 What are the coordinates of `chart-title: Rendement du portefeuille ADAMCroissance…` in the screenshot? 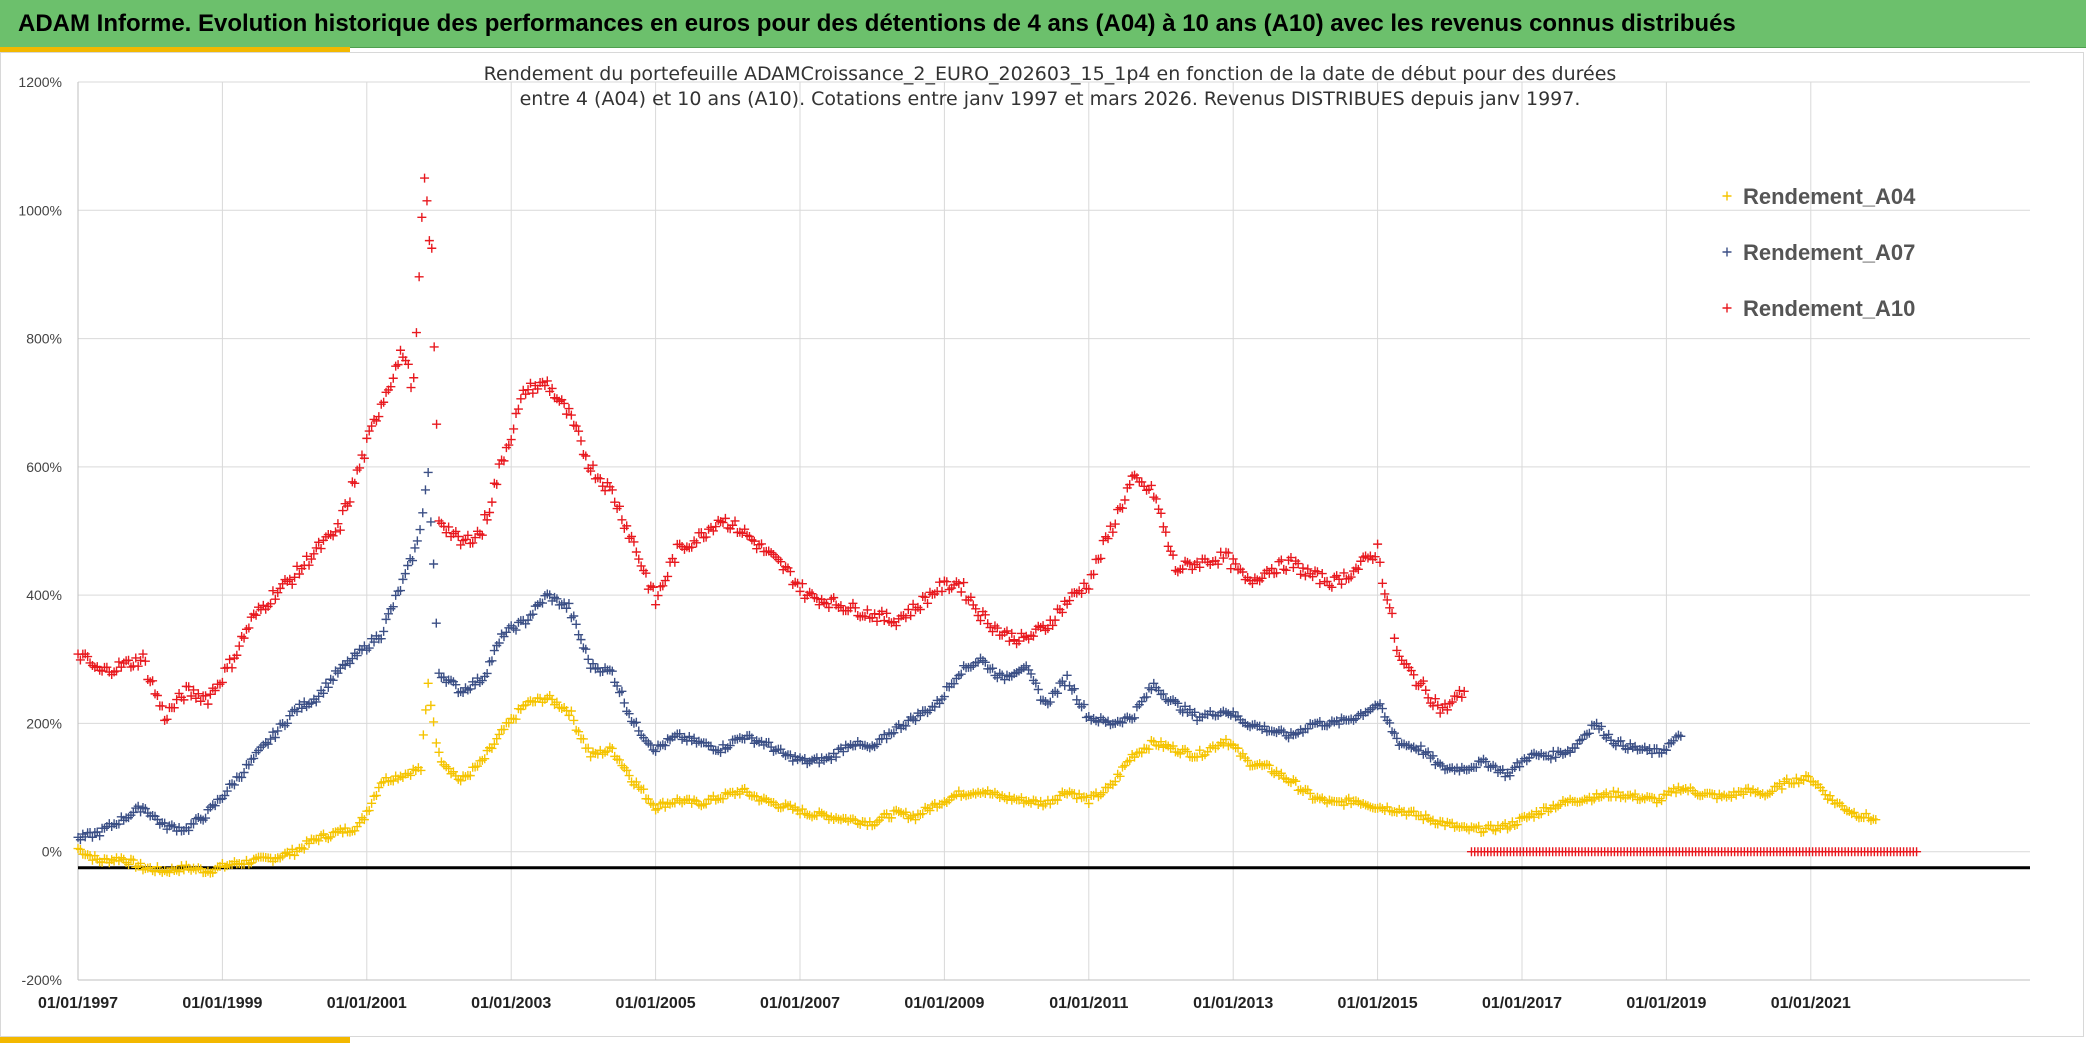 It's located at (1050, 87).